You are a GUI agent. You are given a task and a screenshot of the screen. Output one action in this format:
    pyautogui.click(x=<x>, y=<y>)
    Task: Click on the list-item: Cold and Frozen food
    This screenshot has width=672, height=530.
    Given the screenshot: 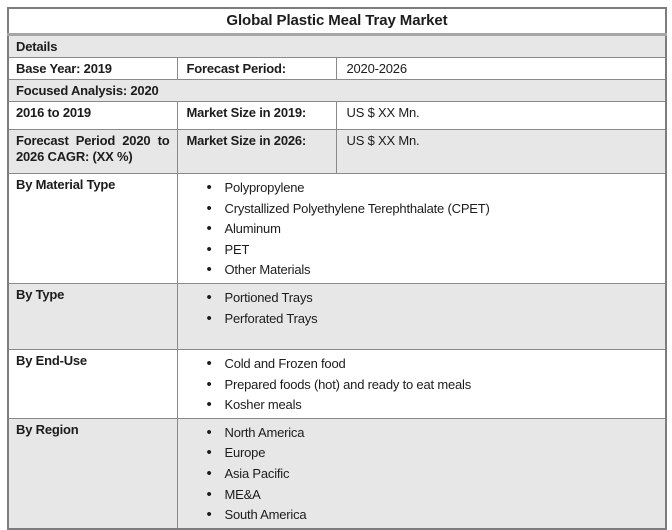 What is the action you would take?
    pyautogui.click(x=422, y=364)
    